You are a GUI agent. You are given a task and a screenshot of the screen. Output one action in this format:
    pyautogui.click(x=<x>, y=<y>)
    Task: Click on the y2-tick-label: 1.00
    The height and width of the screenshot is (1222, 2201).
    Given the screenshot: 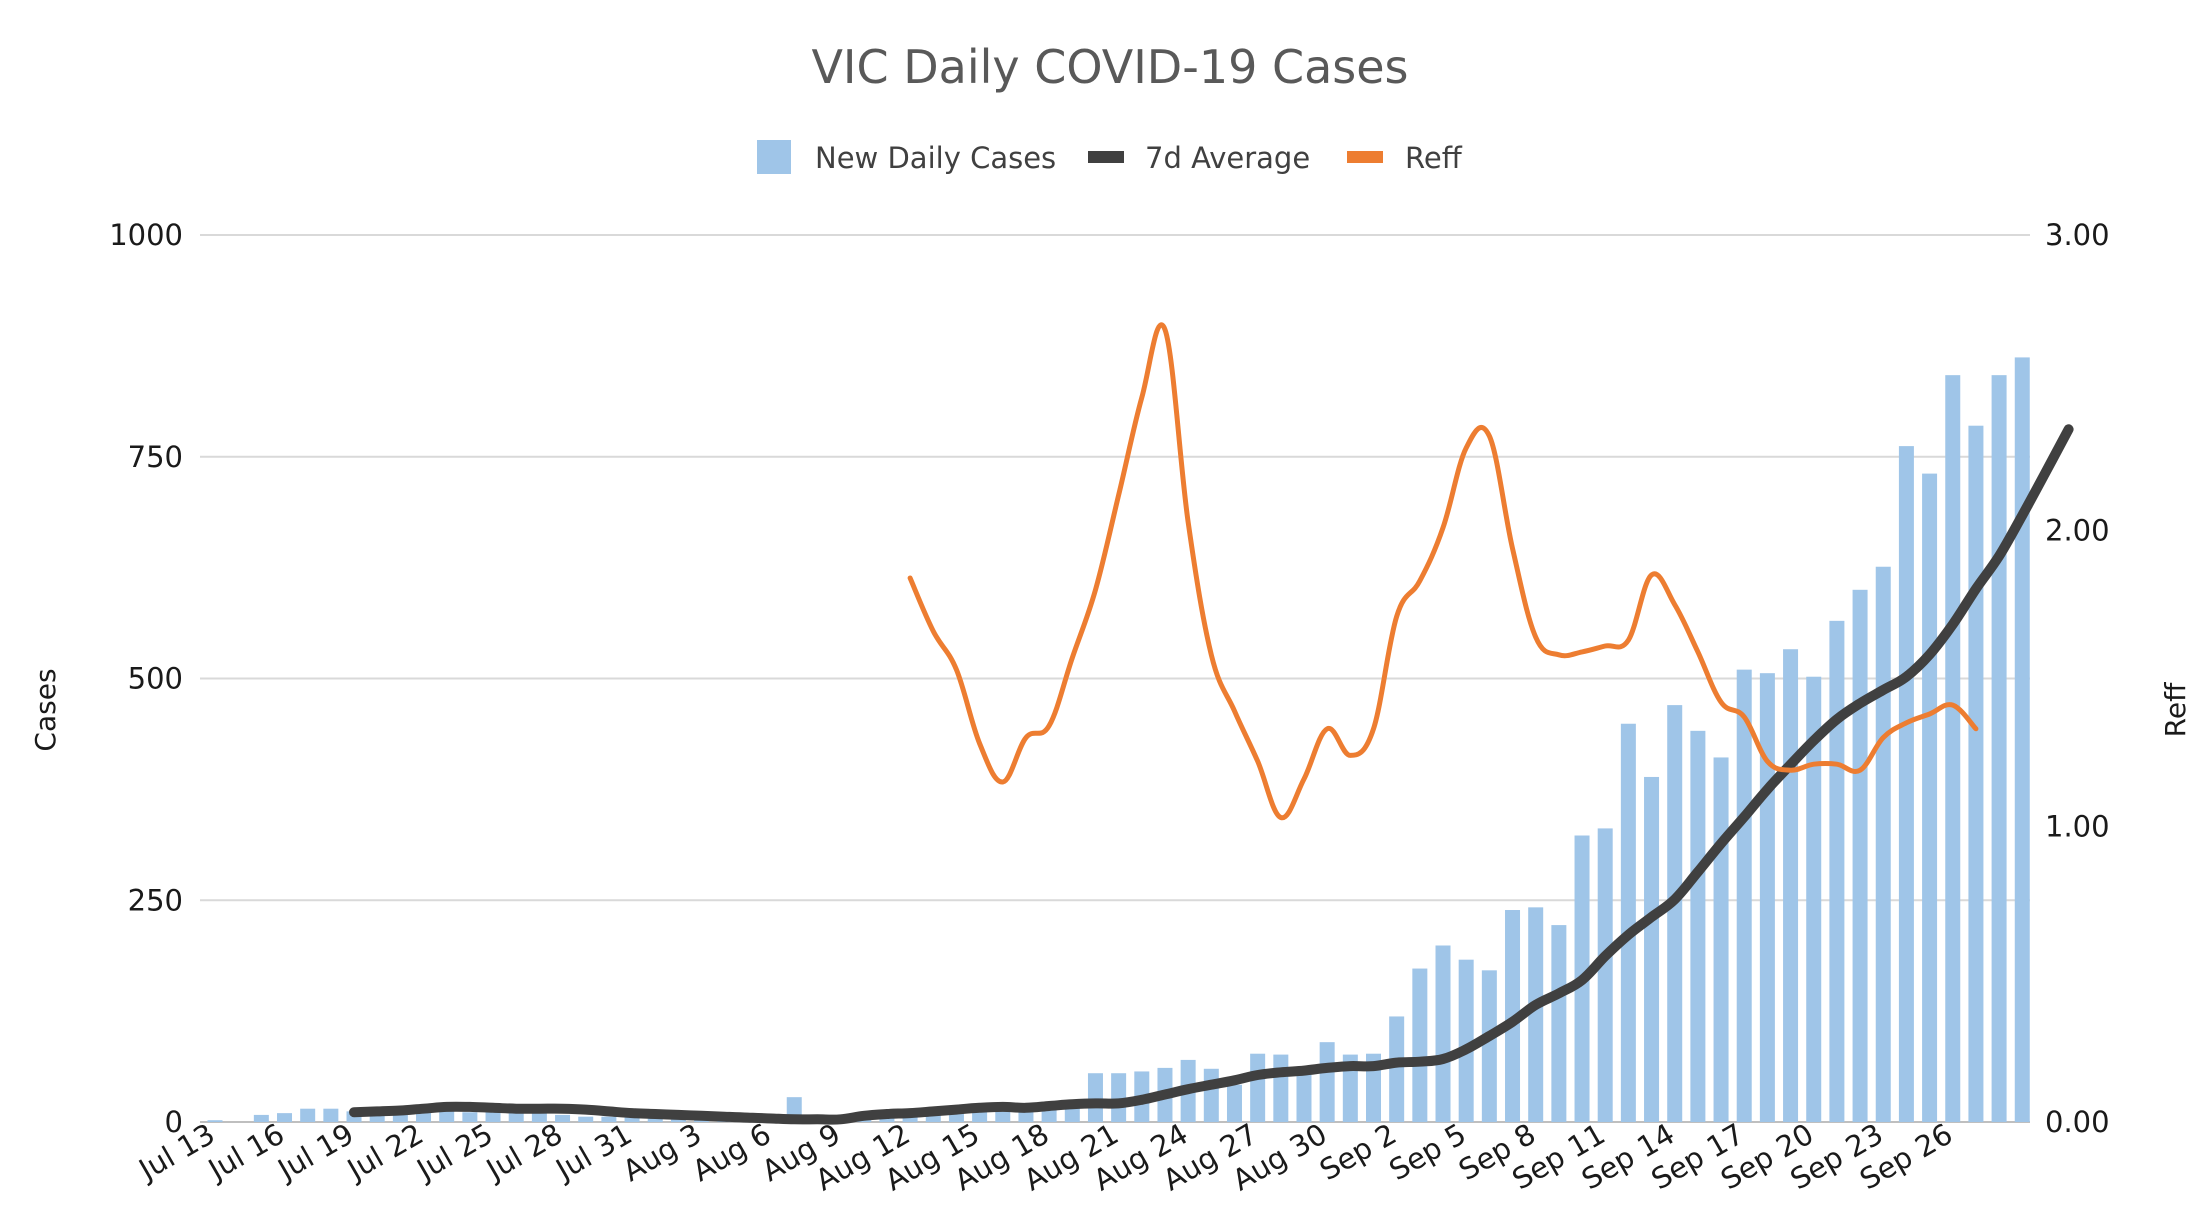 What is the action you would take?
    pyautogui.click(x=2077, y=826)
    